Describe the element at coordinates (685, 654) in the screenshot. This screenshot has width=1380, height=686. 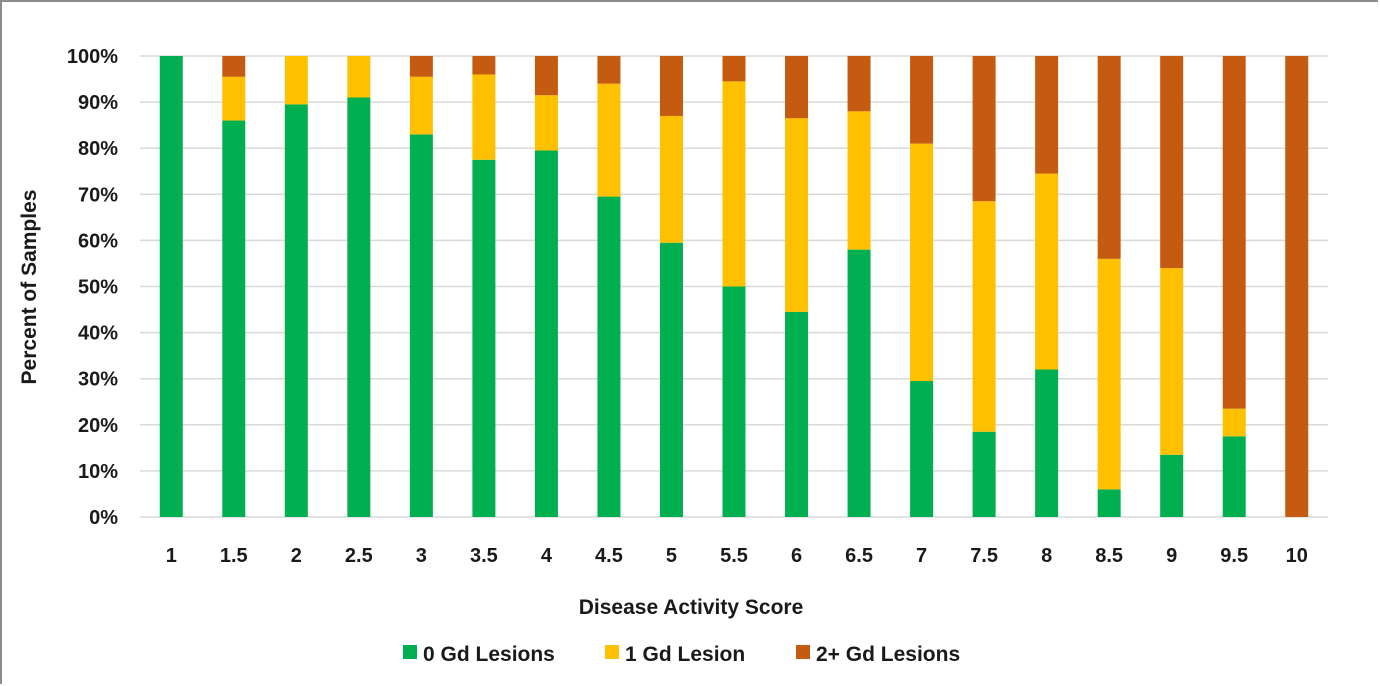
I see `legend-label: 1 Gd Lesion` at that location.